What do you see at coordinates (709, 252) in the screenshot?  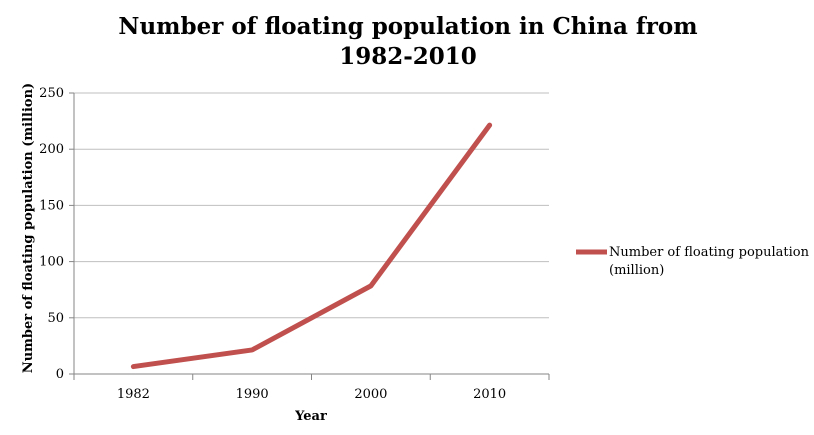 I see `legend-label-line-1: Number of floating population` at bounding box center [709, 252].